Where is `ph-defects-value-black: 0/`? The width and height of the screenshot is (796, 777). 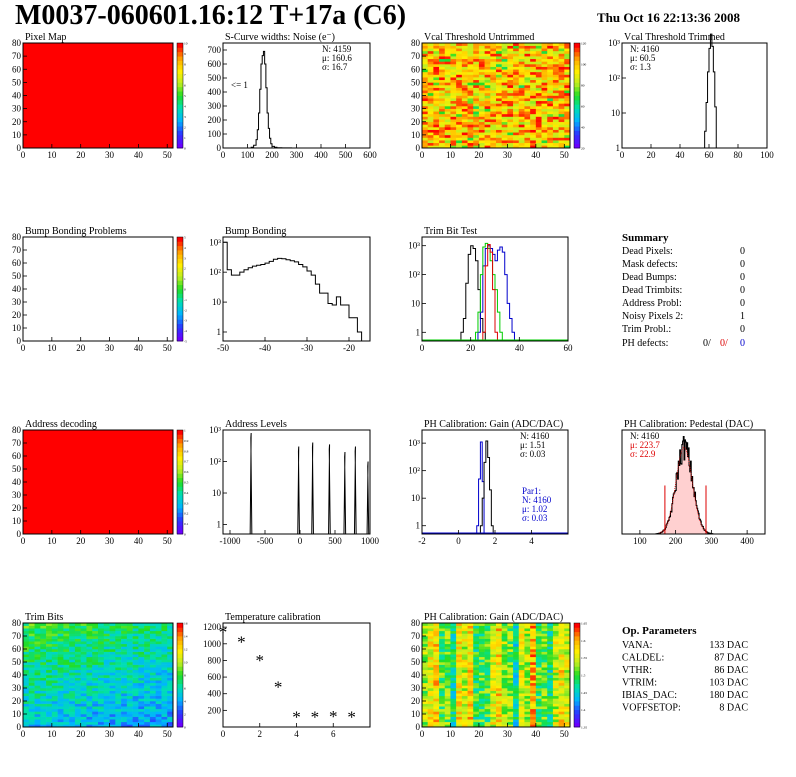
ph-defects-value-black: 0/ is located at coordinates (707, 343).